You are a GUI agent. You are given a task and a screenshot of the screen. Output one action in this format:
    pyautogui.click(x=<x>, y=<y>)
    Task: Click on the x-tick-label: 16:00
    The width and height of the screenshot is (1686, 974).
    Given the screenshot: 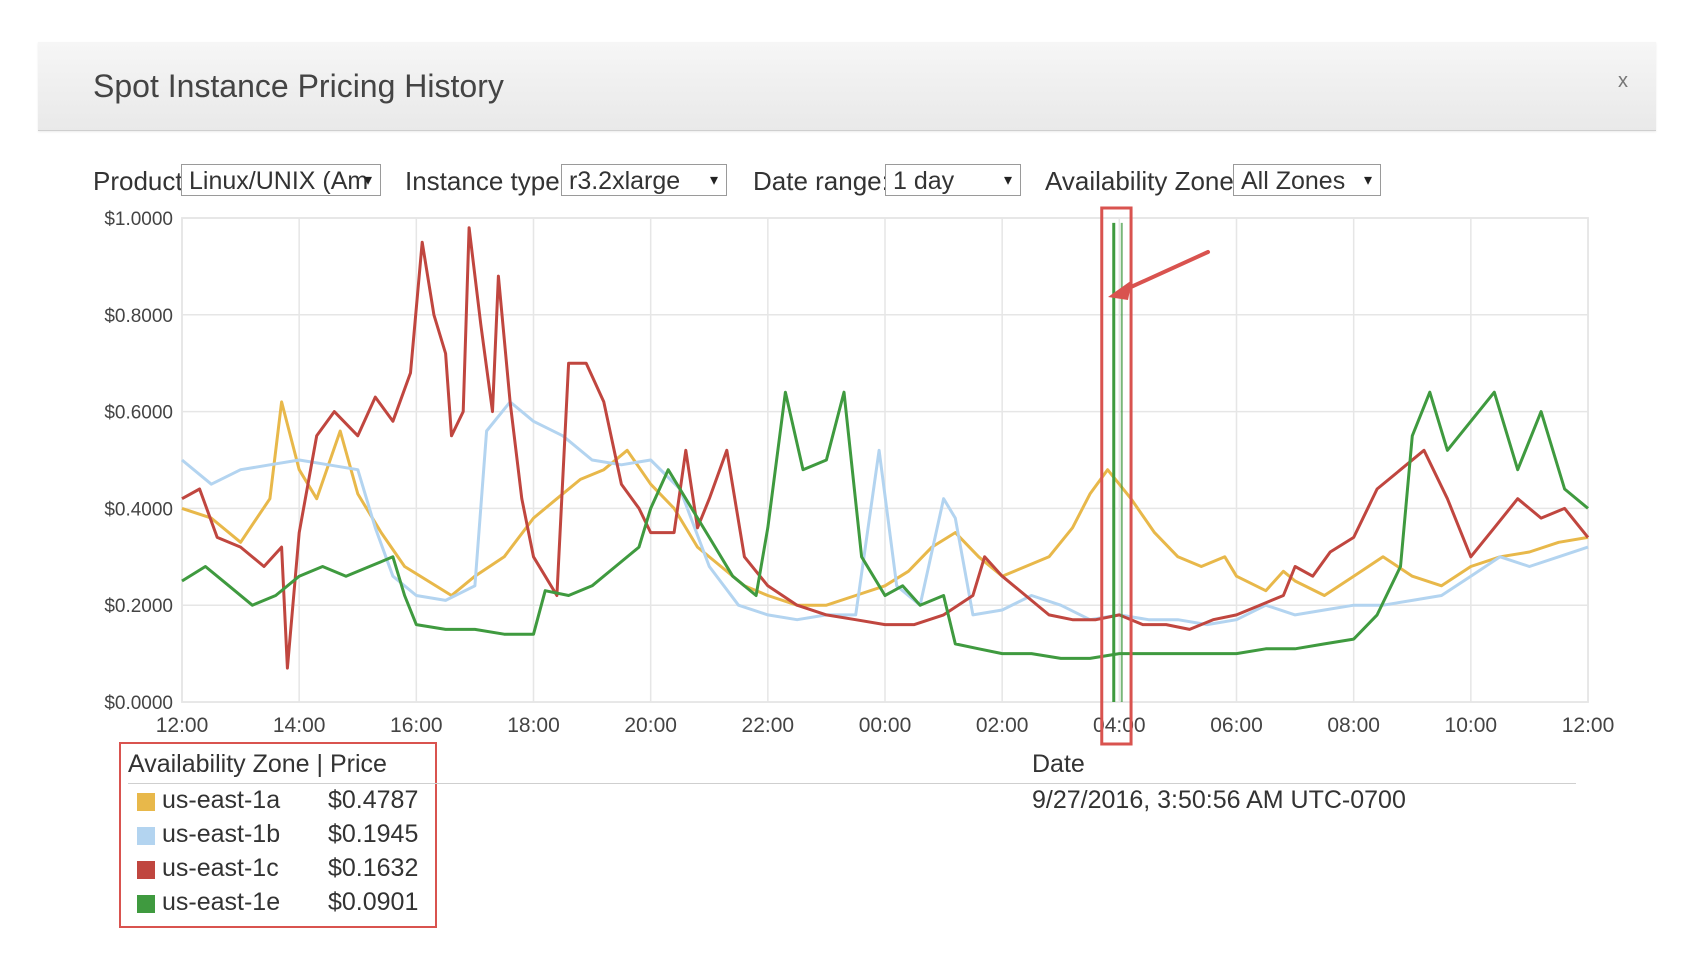 What is the action you would take?
    pyautogui.click(x=416, y=725)
    